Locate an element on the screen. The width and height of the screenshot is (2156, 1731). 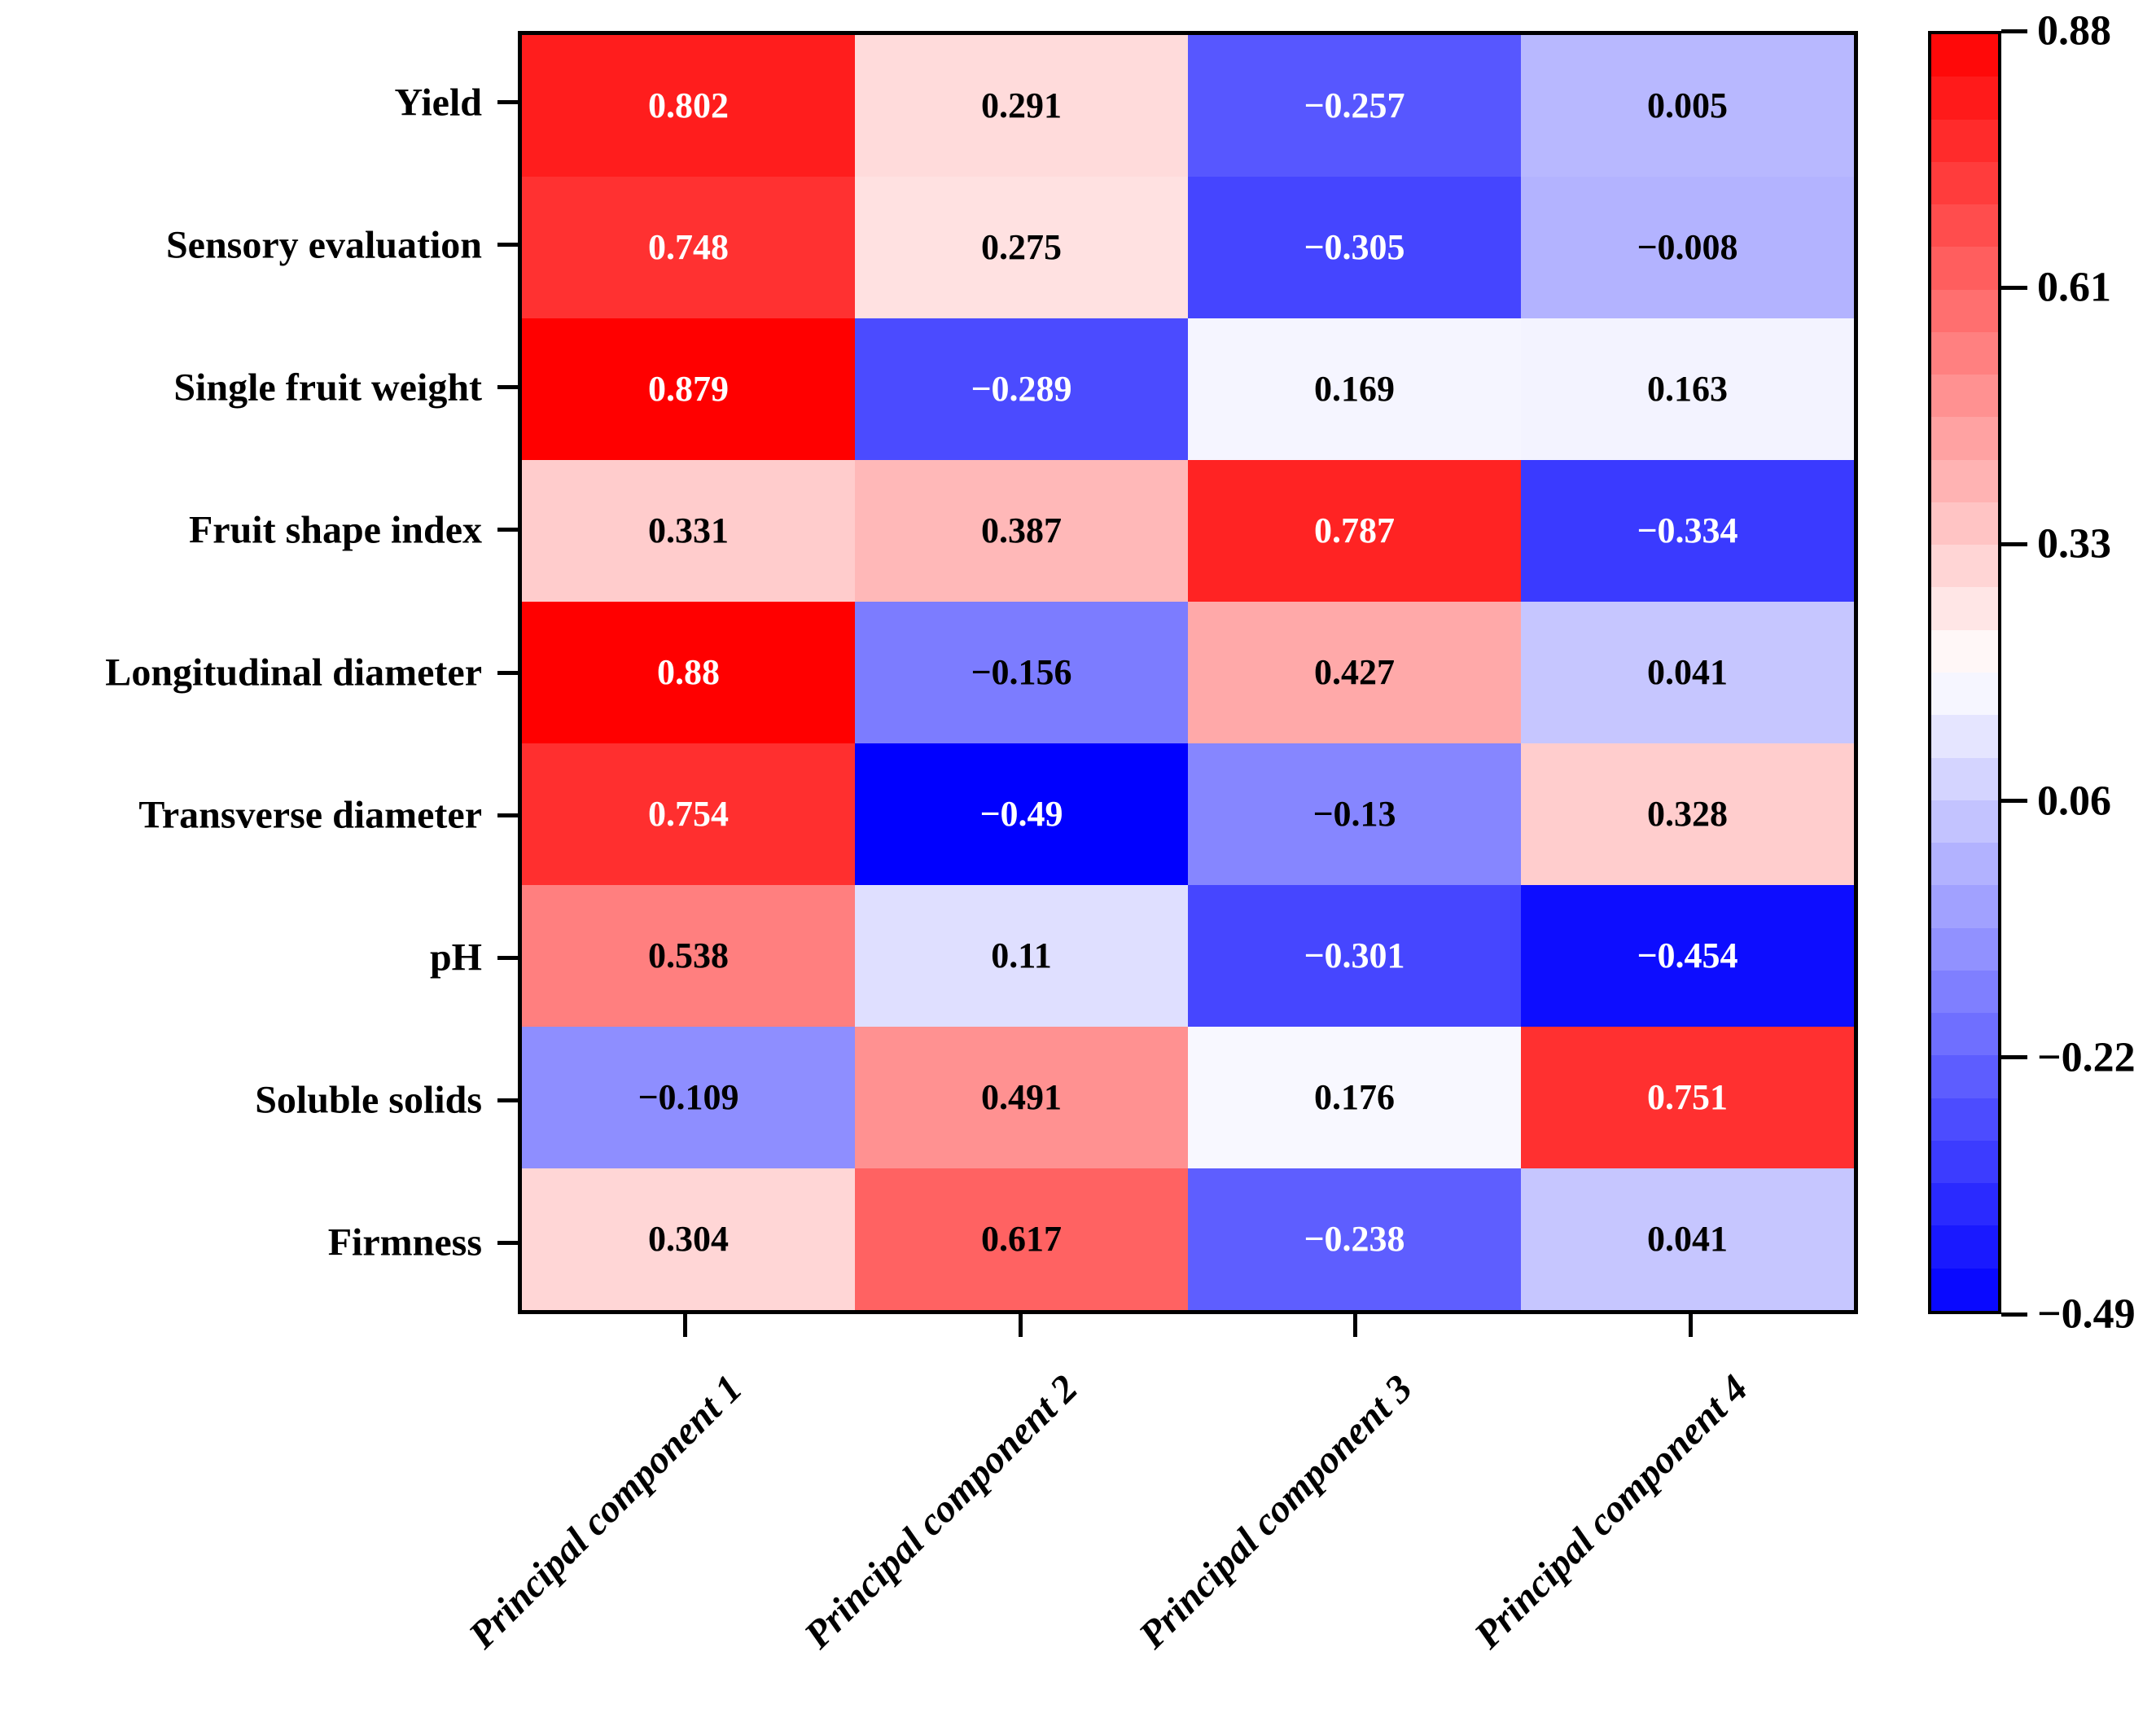
cell-value: −0.334 is located at coordinates (1688, 530).